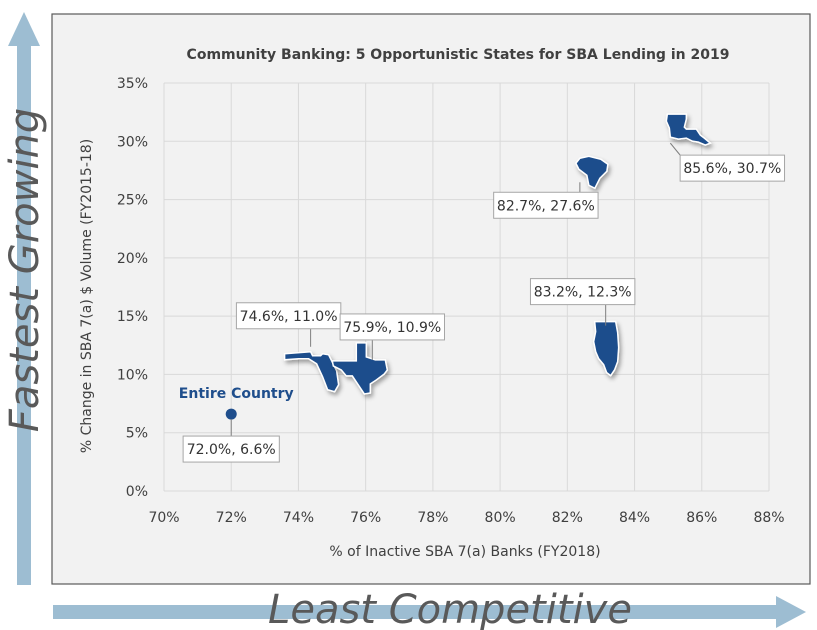 The width and height of the screenshot is (817, 630). What do you see at coordinates (288, 347) in the screenshot?
I see `data-point: 74.6%, 11.0%` at bounding box center [288, 347].